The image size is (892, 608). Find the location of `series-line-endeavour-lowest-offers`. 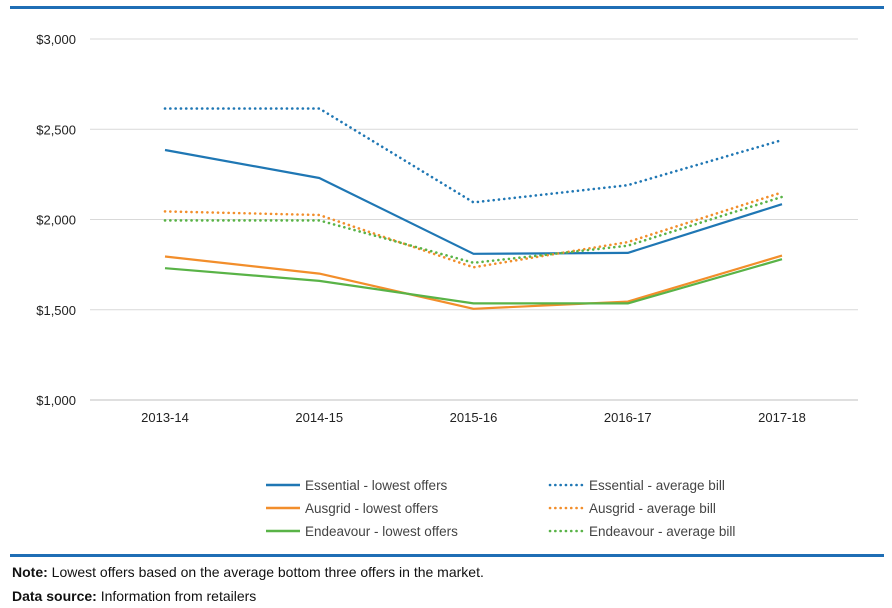

series-line-endeavour-lowest-offers is located at coordinates (473, 281).